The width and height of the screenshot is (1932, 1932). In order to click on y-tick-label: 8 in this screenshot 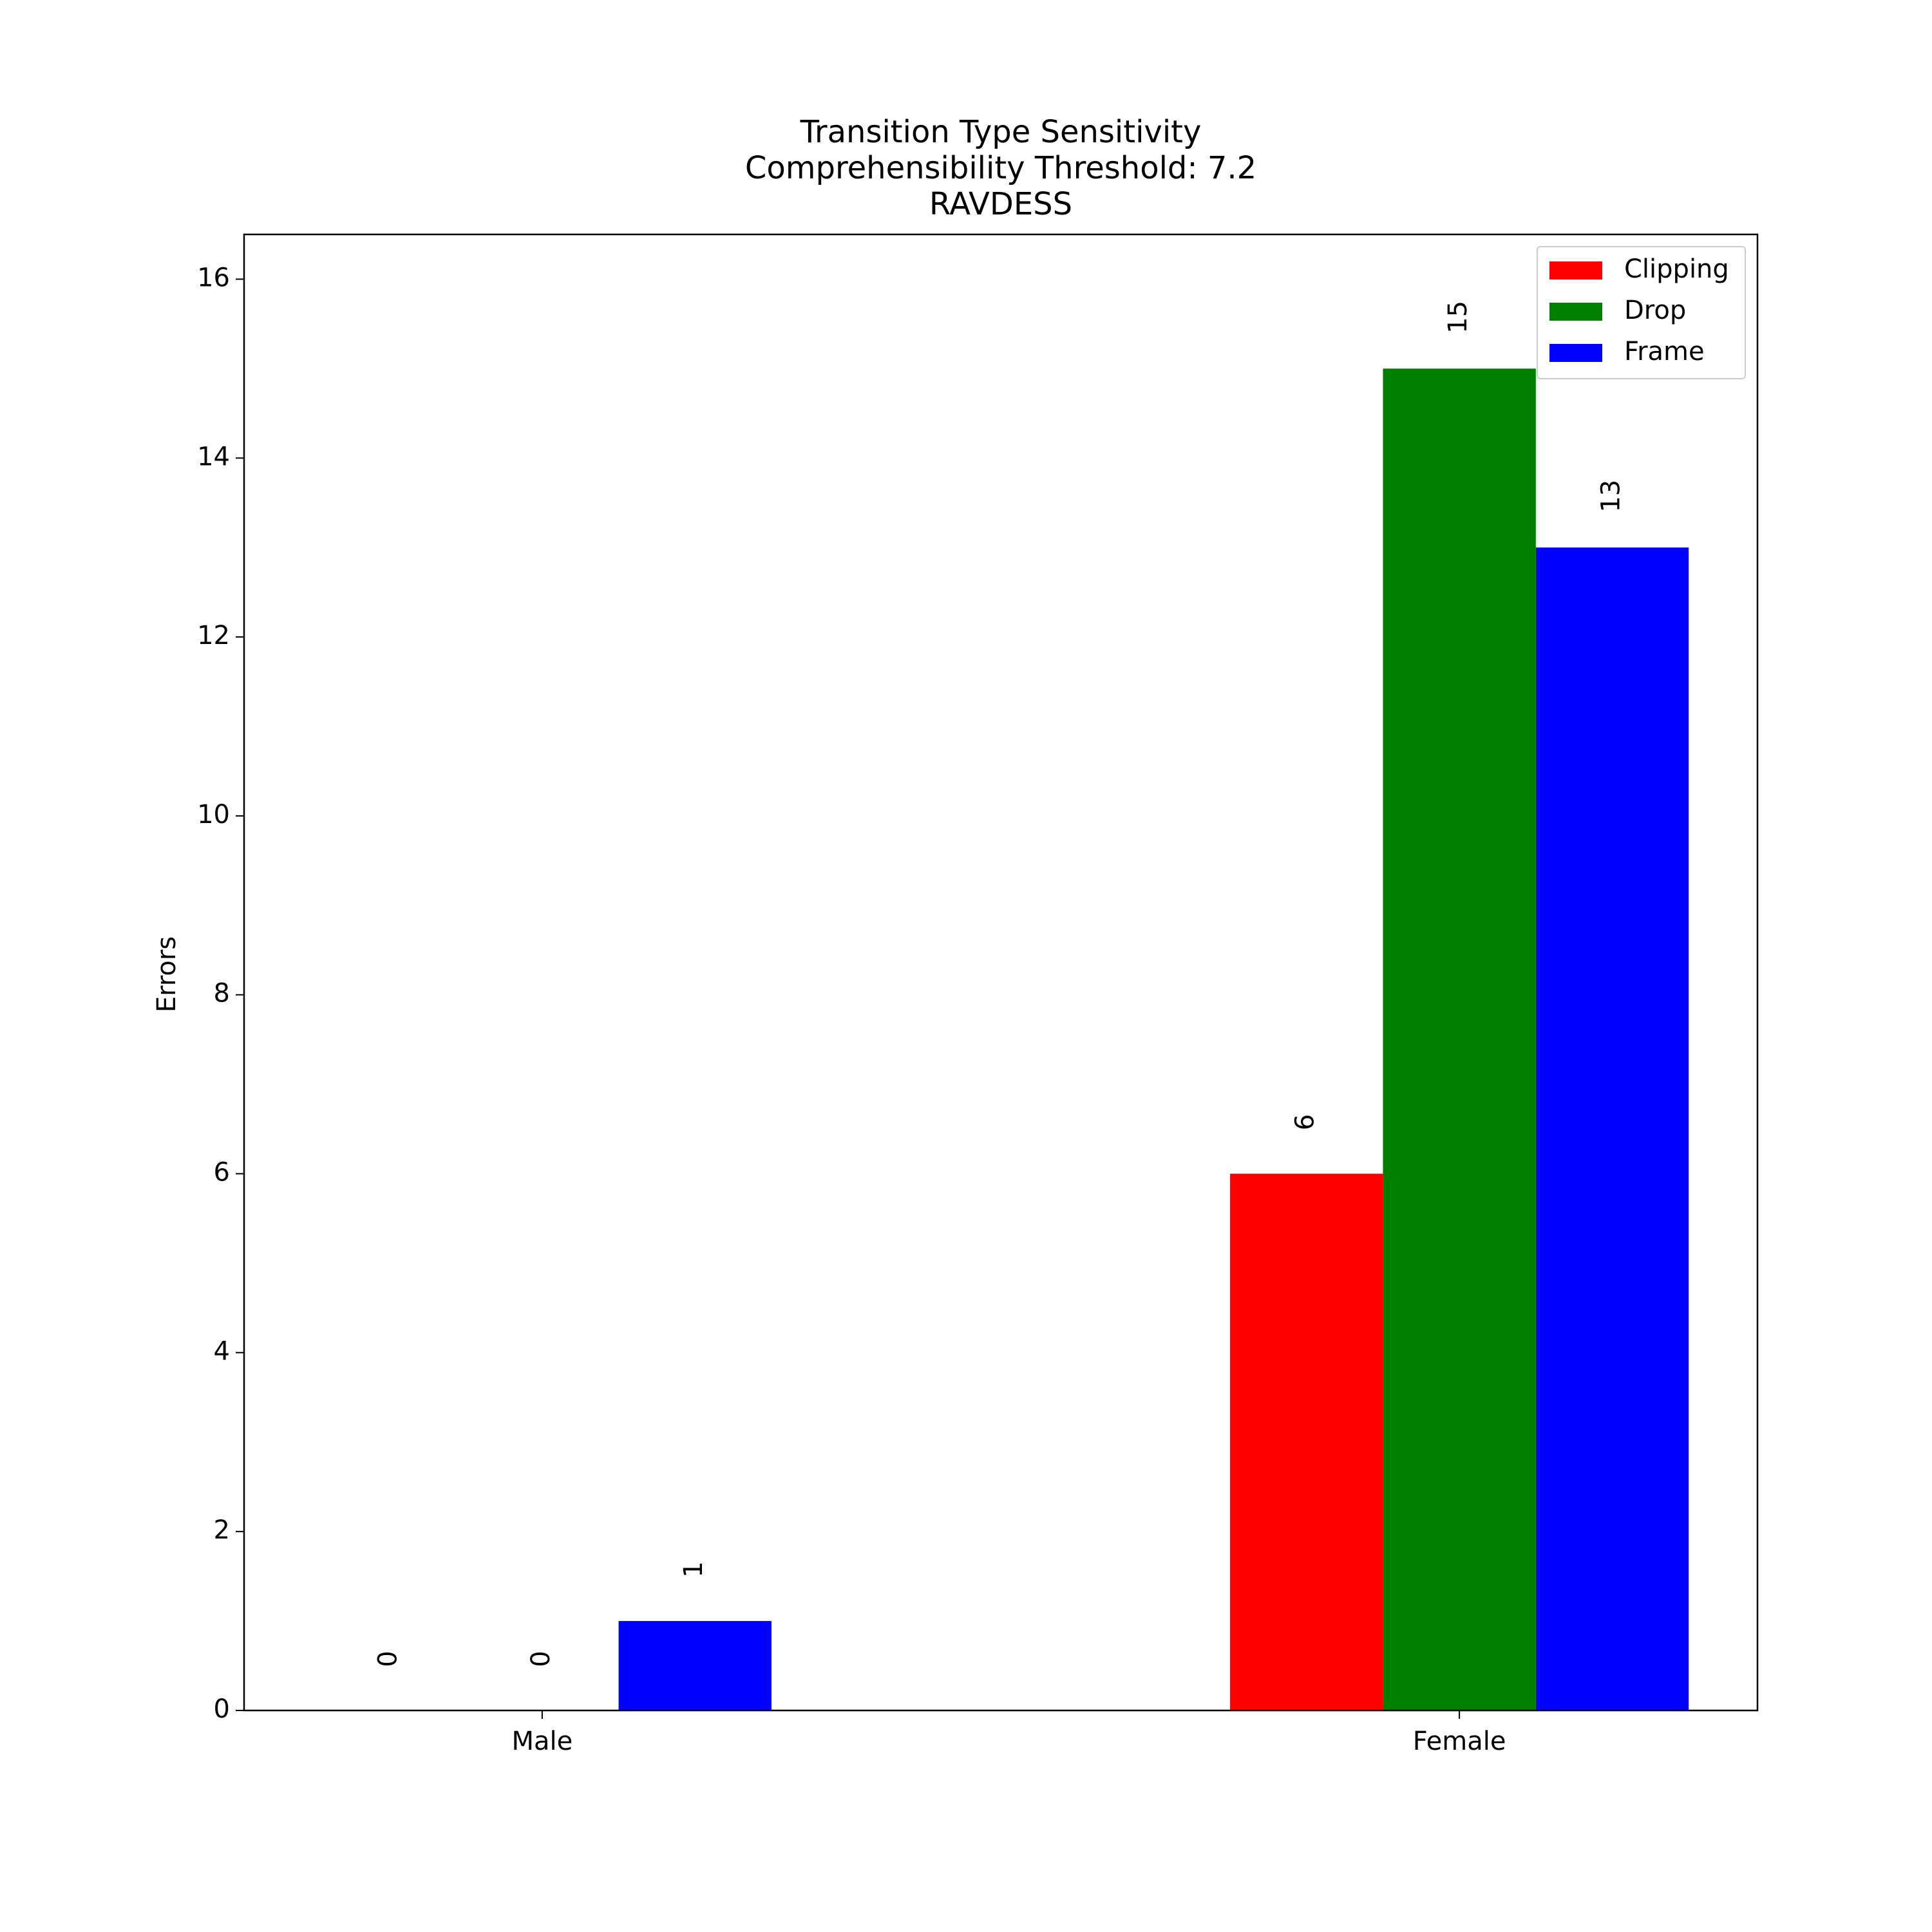, I will do `click(222, 994)`.